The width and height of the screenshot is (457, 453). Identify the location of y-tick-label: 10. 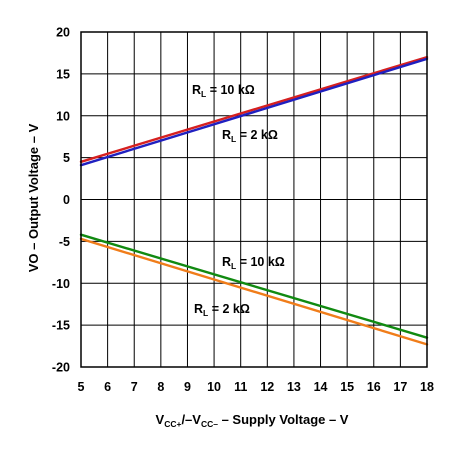
(63, 116).